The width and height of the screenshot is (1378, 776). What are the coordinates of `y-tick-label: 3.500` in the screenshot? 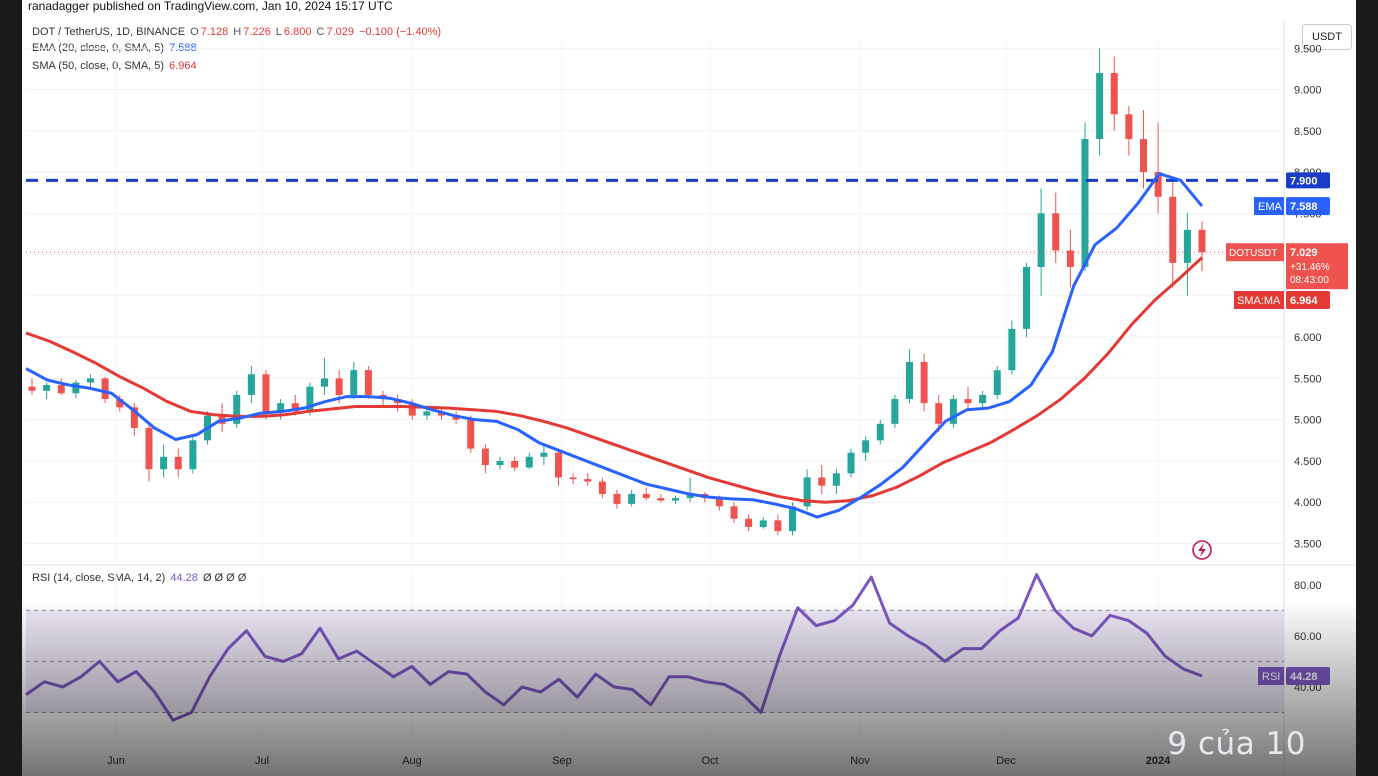 It's located at (1308, 544).